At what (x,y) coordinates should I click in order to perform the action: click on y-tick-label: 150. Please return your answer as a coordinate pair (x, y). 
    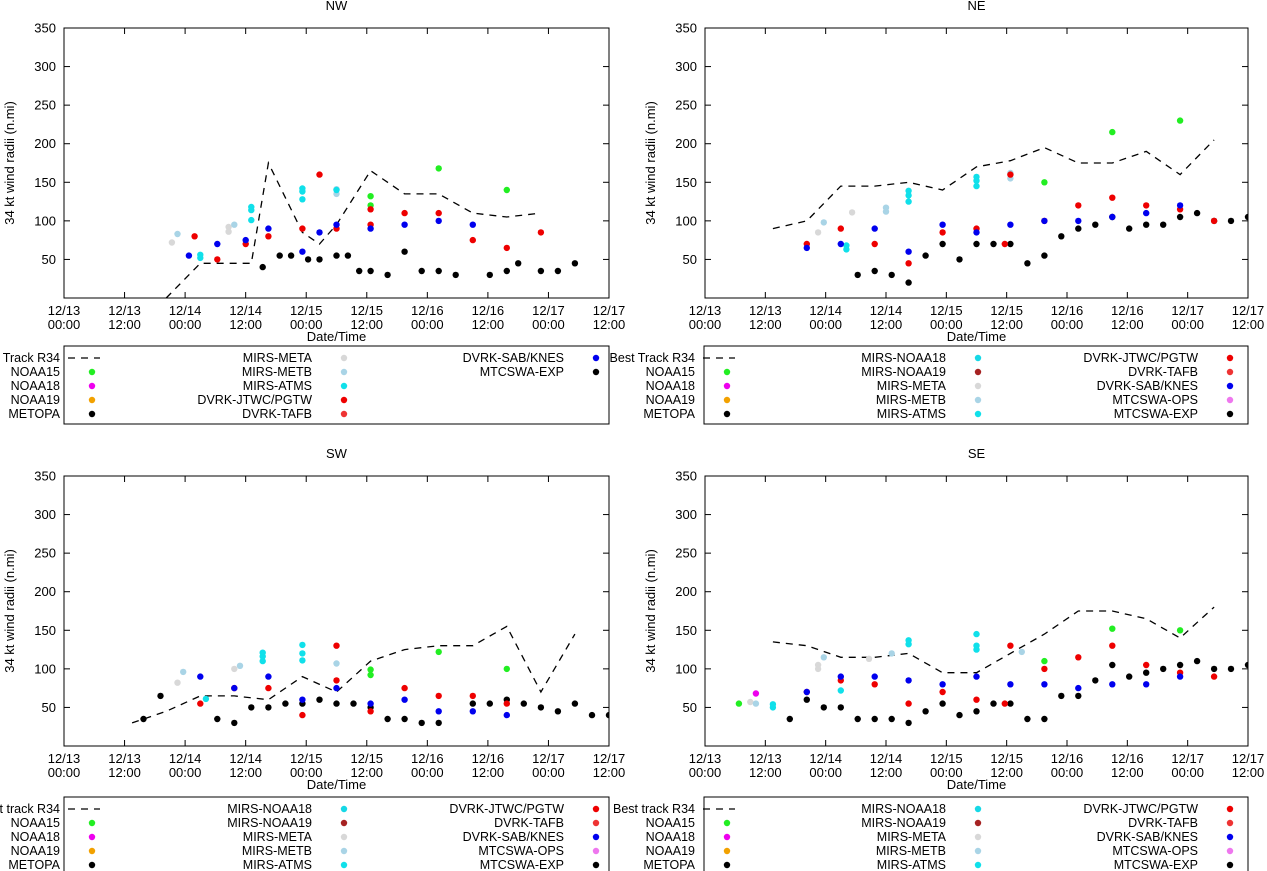
    Looking at the image, I should click on (686, 182).